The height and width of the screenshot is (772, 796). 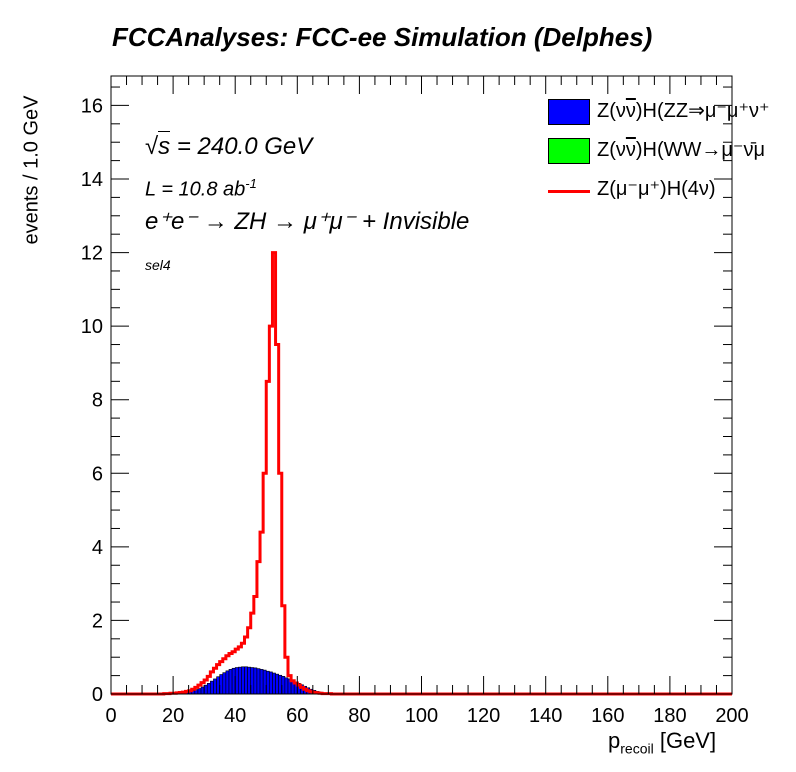 I want to click on y-tick-label: 10, so click(x=92, y=327).